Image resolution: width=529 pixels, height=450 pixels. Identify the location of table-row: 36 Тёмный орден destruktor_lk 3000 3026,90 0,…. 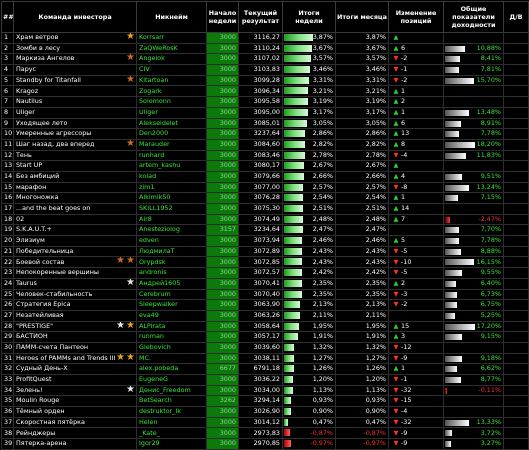
(265, 412).